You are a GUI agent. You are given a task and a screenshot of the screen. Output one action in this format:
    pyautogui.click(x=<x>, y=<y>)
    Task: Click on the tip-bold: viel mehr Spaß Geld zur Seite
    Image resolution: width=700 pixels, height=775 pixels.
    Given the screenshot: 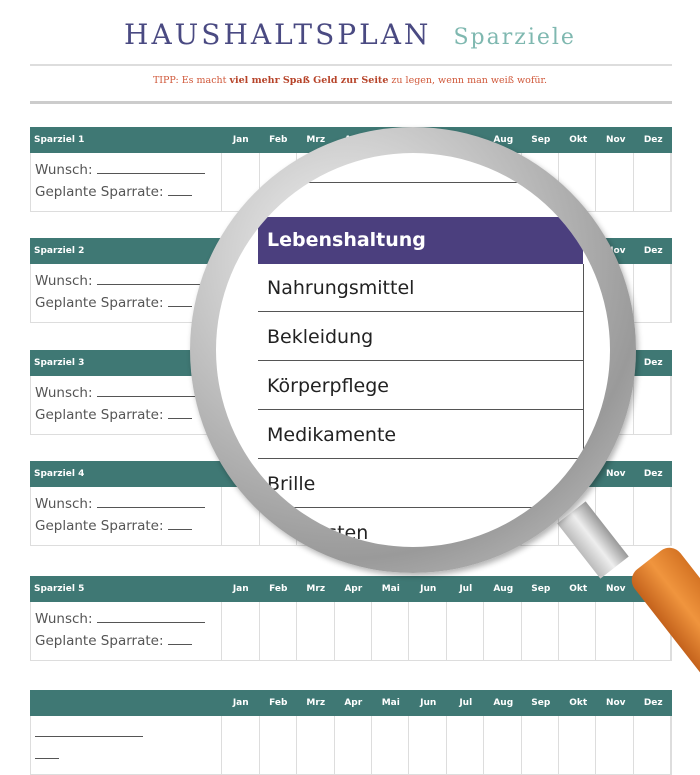 What is the action you would take?
    pyautogui.click(x=309, y=80)
    